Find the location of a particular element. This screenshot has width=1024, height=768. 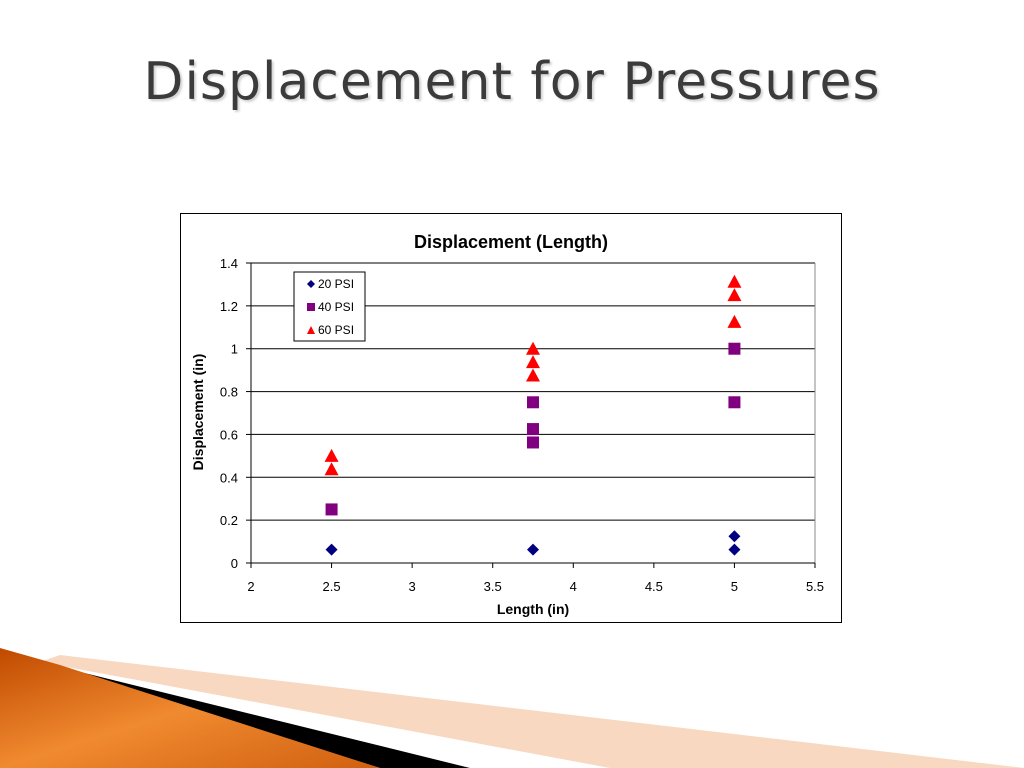

x-axis-label: Length (in) is located at coordinates (533, 609).